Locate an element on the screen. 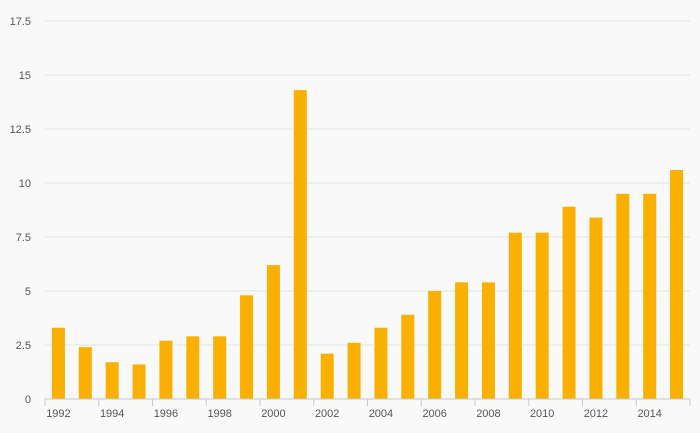 This screenshot has width=700, height=433. y-tick-label: 17.5 is located at coordinates (20, 22).